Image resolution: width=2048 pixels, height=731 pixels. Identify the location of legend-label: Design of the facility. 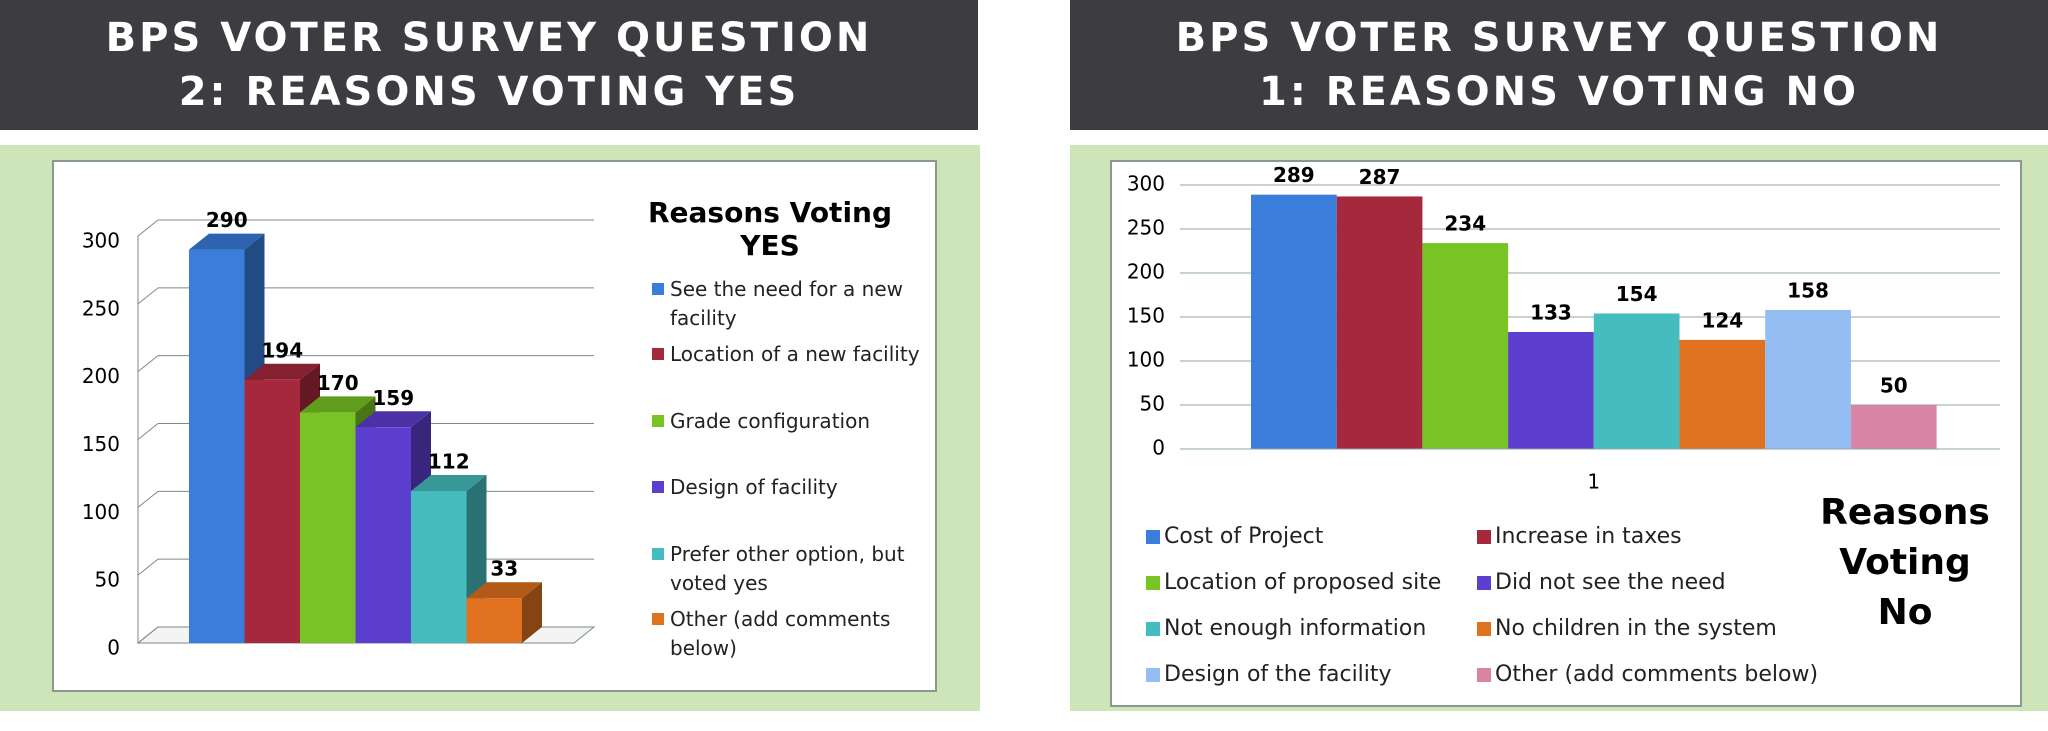
(1278, 674).